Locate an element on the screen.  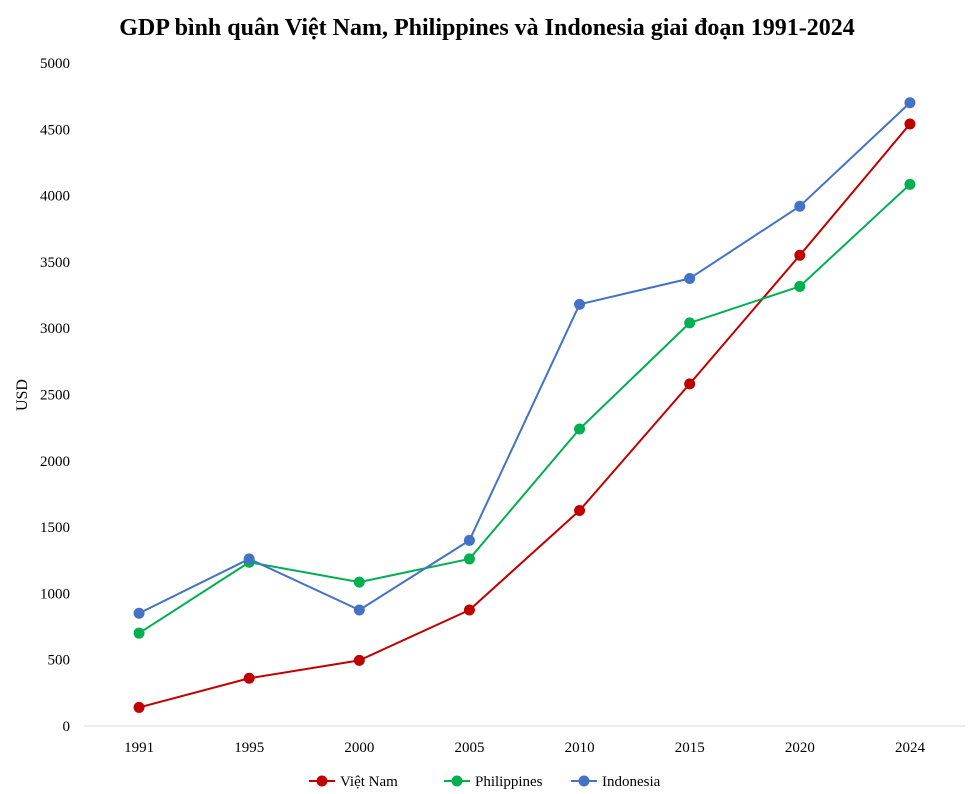
y-axis-ticks: 0 500 1000 1500 2000 2500 3000 3500 4000 4500 5000 is located at coordinates (55, 395).